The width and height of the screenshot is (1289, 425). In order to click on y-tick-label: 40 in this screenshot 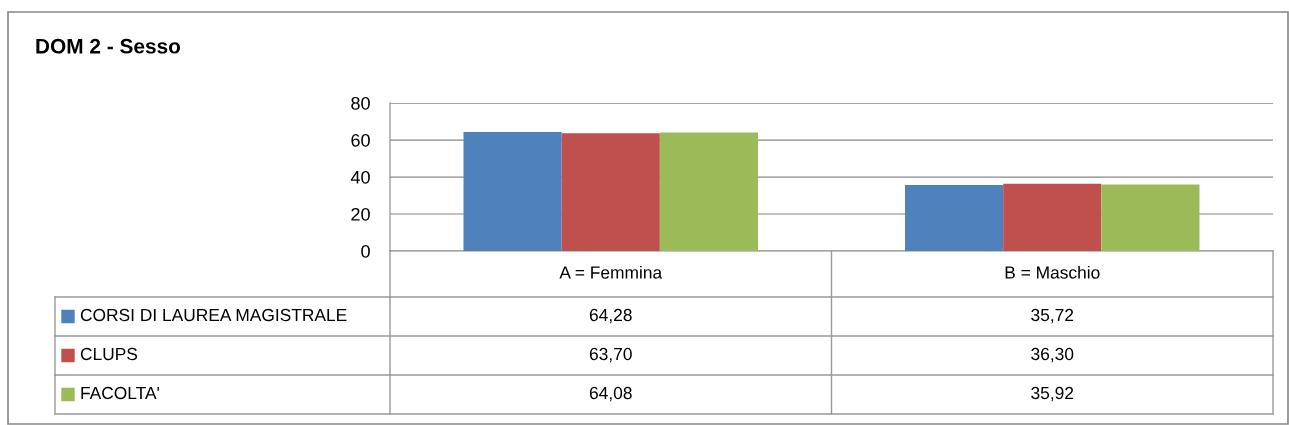, I will do `click(360, 177)`.